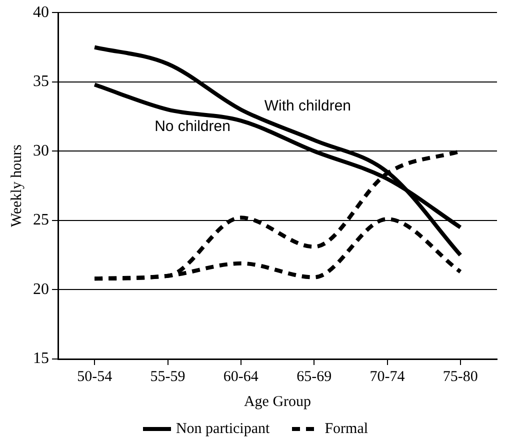 The width and height of the screenshot is (511, 445). Describe the element at coordinates (278, 402) in the screenshot. I see `x-axis-title: Age Group` at that location.